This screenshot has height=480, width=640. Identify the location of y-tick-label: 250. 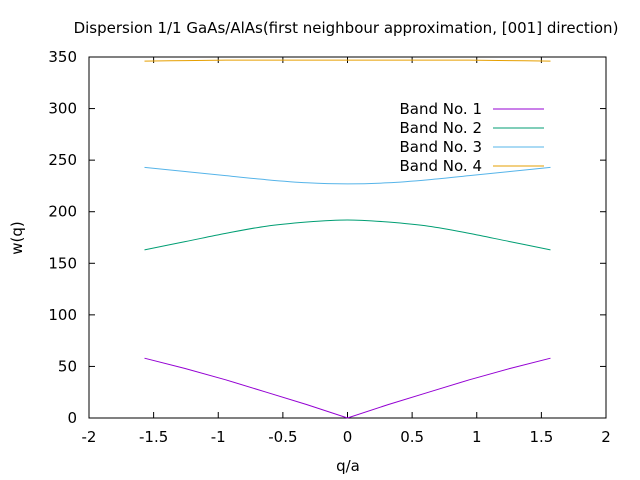
(62, 160).